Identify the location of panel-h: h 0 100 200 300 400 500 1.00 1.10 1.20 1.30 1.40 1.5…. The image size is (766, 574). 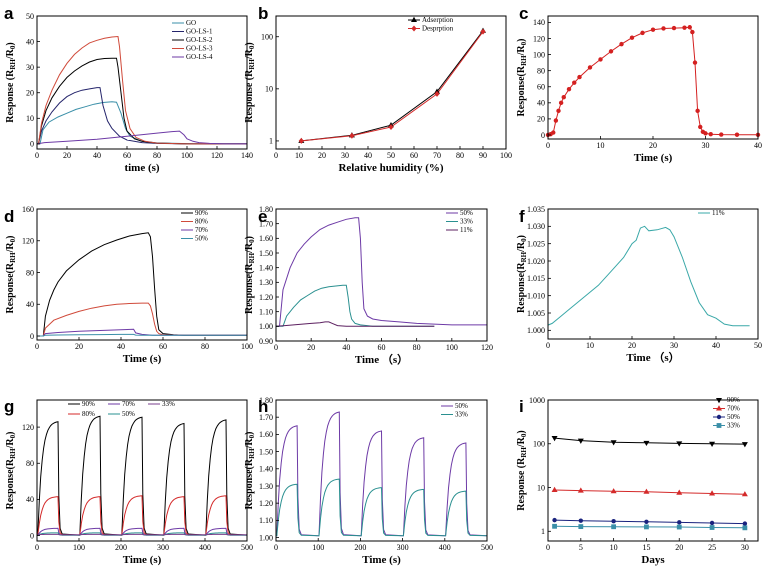
(368, 481).